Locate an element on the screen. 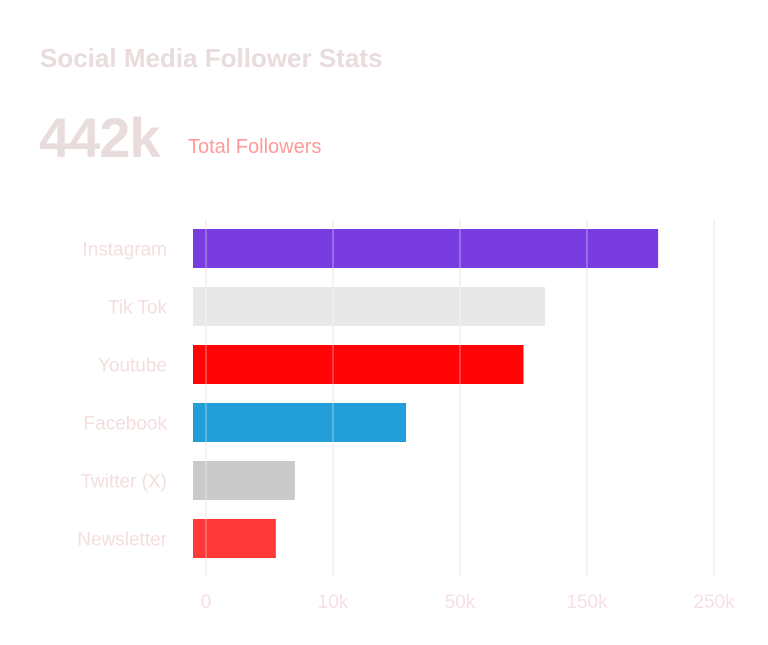  chart-title: Social Media Follower Stats is located at coordinates (211, 58).